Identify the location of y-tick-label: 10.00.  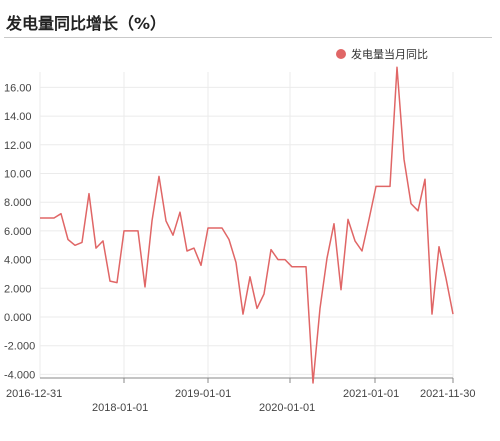
(18, 175).